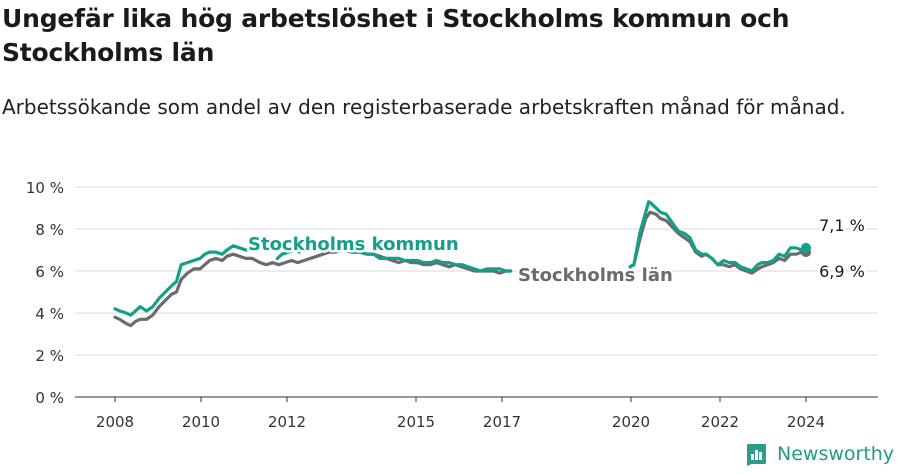 This screenshot has height=474, width=900. I want to click on x-tick-label: 2020, so click(631, 422).